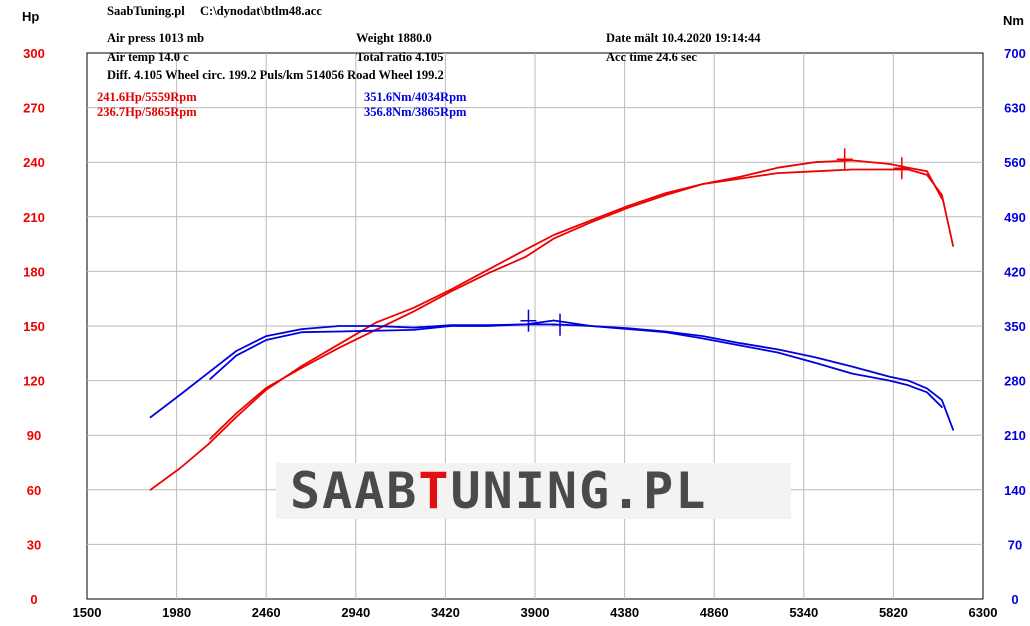  What do you see at coordinates (394, 38) in the screenshot?
I see `weight: Weight 1880.0` at bounding box center [394, 38].